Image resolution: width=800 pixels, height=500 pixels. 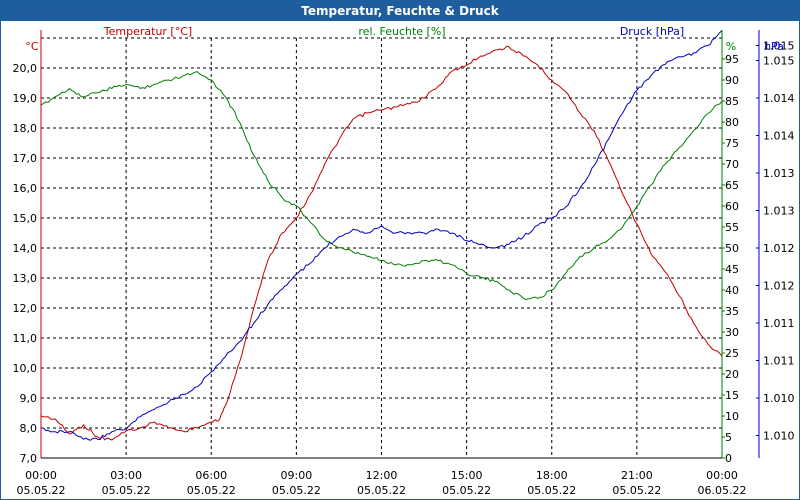 I want to click on y-tick-hum: 35, so click(x=732, y=311).